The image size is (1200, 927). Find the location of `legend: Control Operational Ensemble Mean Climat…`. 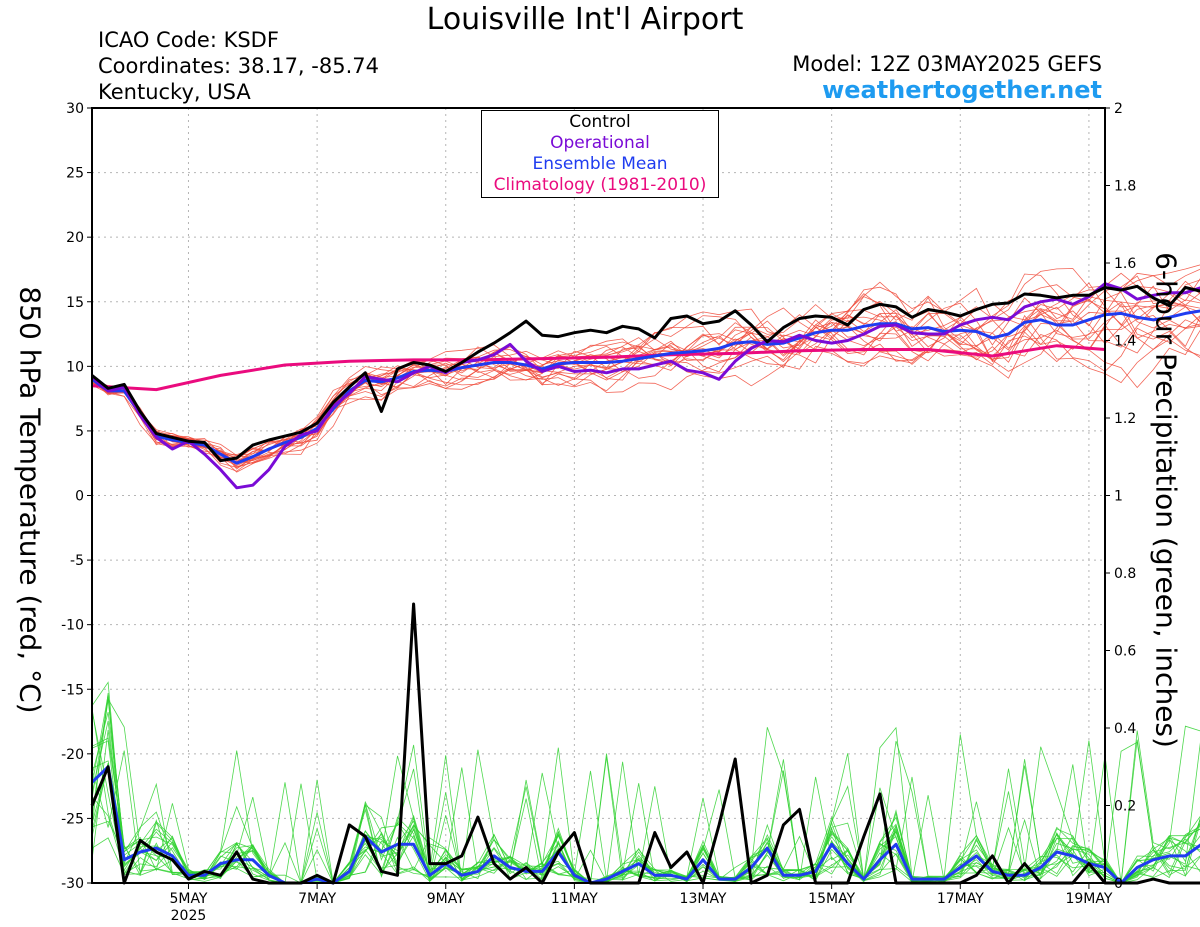

legend: Control Operational Ensemble Mean Climat… is located at coordinates (600, 154).